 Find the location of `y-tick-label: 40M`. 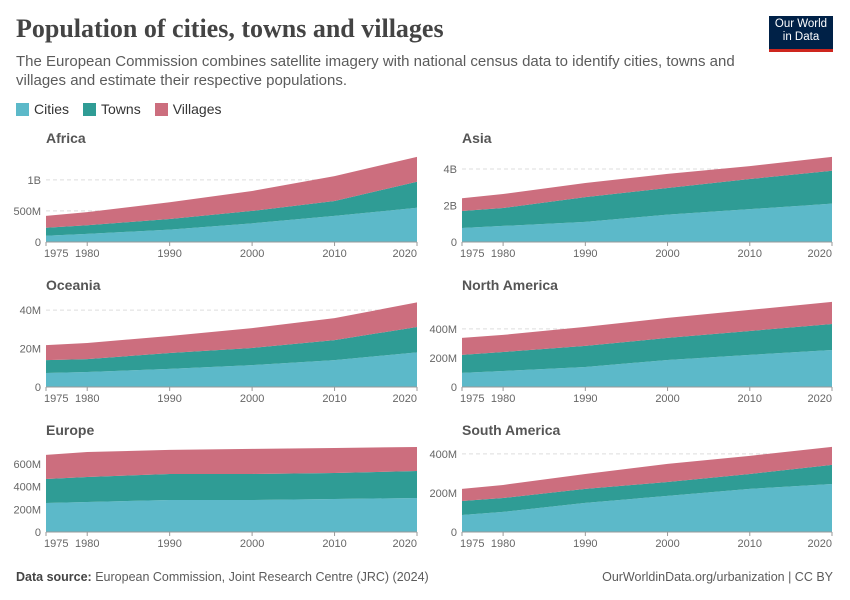

y-tick-label: 40M is located at coordinates (30, 311).